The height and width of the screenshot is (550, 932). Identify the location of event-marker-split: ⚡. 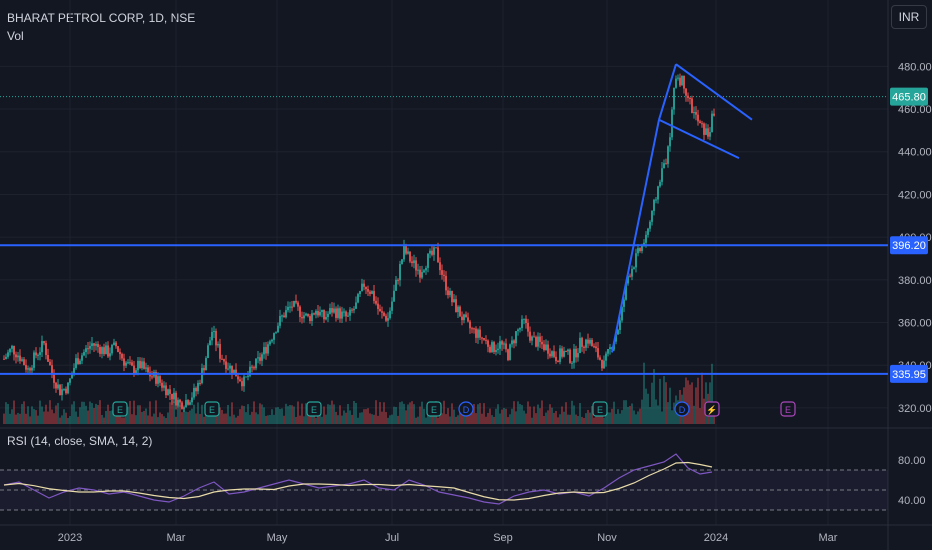
(712, 409).